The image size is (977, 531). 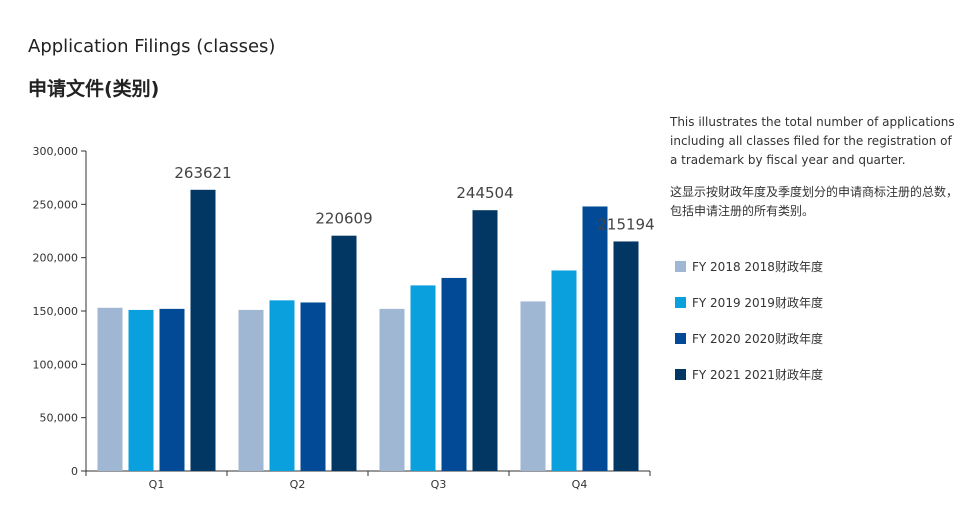 What do you see at coordinates (757, 338) in the screenshot?
I see `legend-label: FY 2020 2020财政年度` at bounding box center [757, 338].